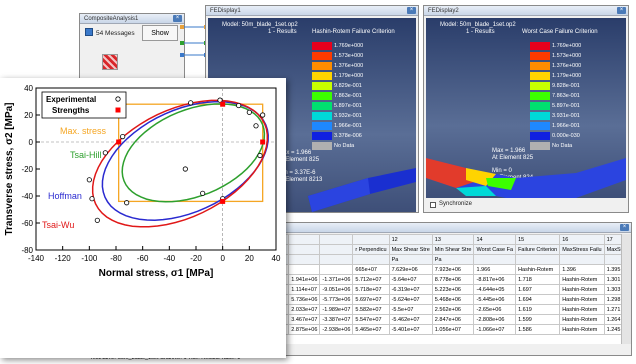  I want to click on legend-title: Hashin-Rotem Failure Criterion, so click(353, 32).